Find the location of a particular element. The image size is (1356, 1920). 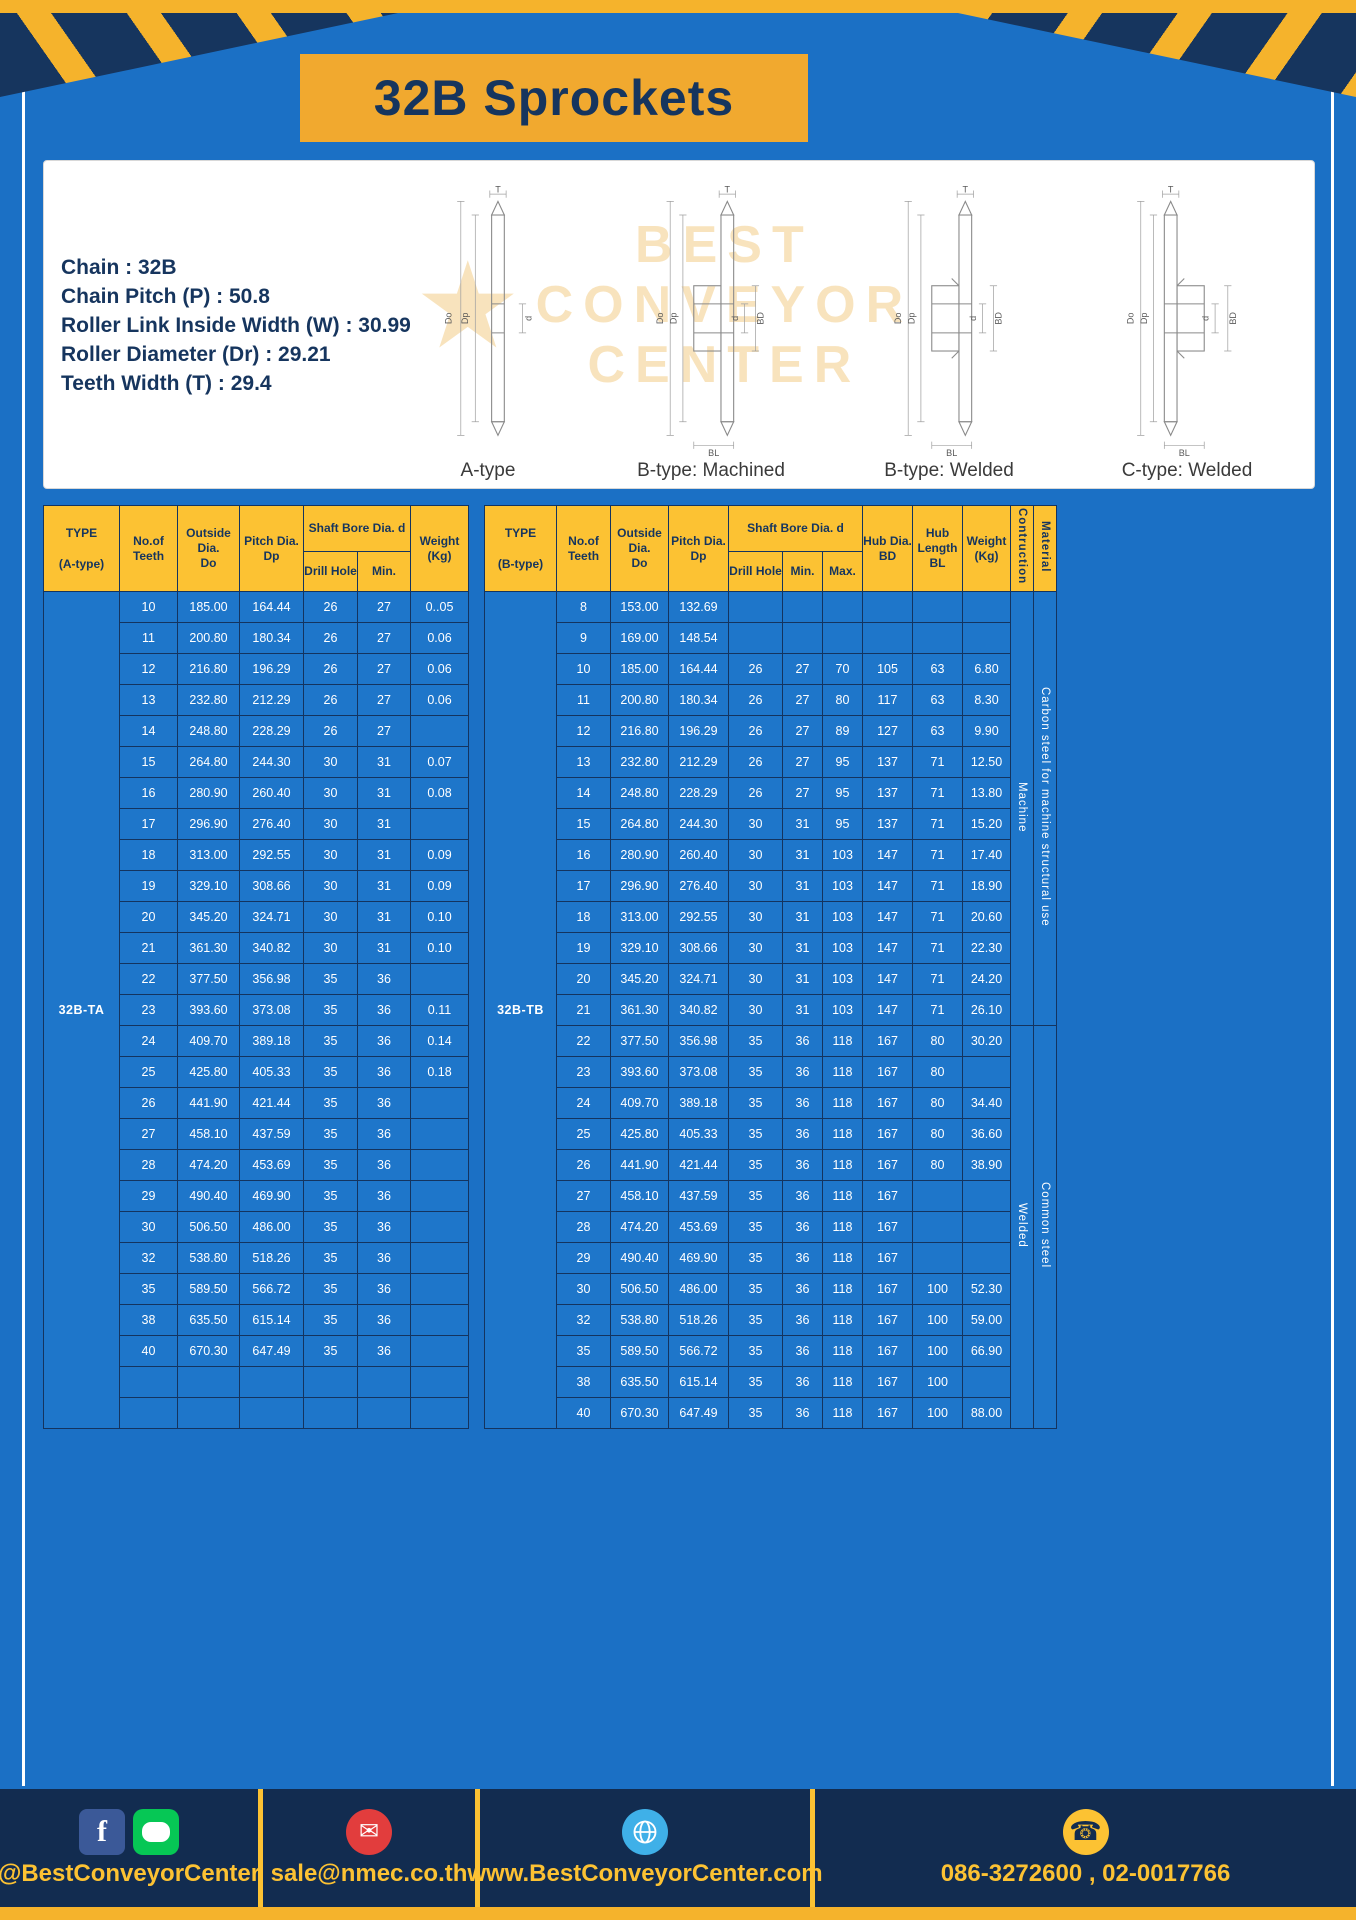

globe-icon is located at coordinates (645, 1831).